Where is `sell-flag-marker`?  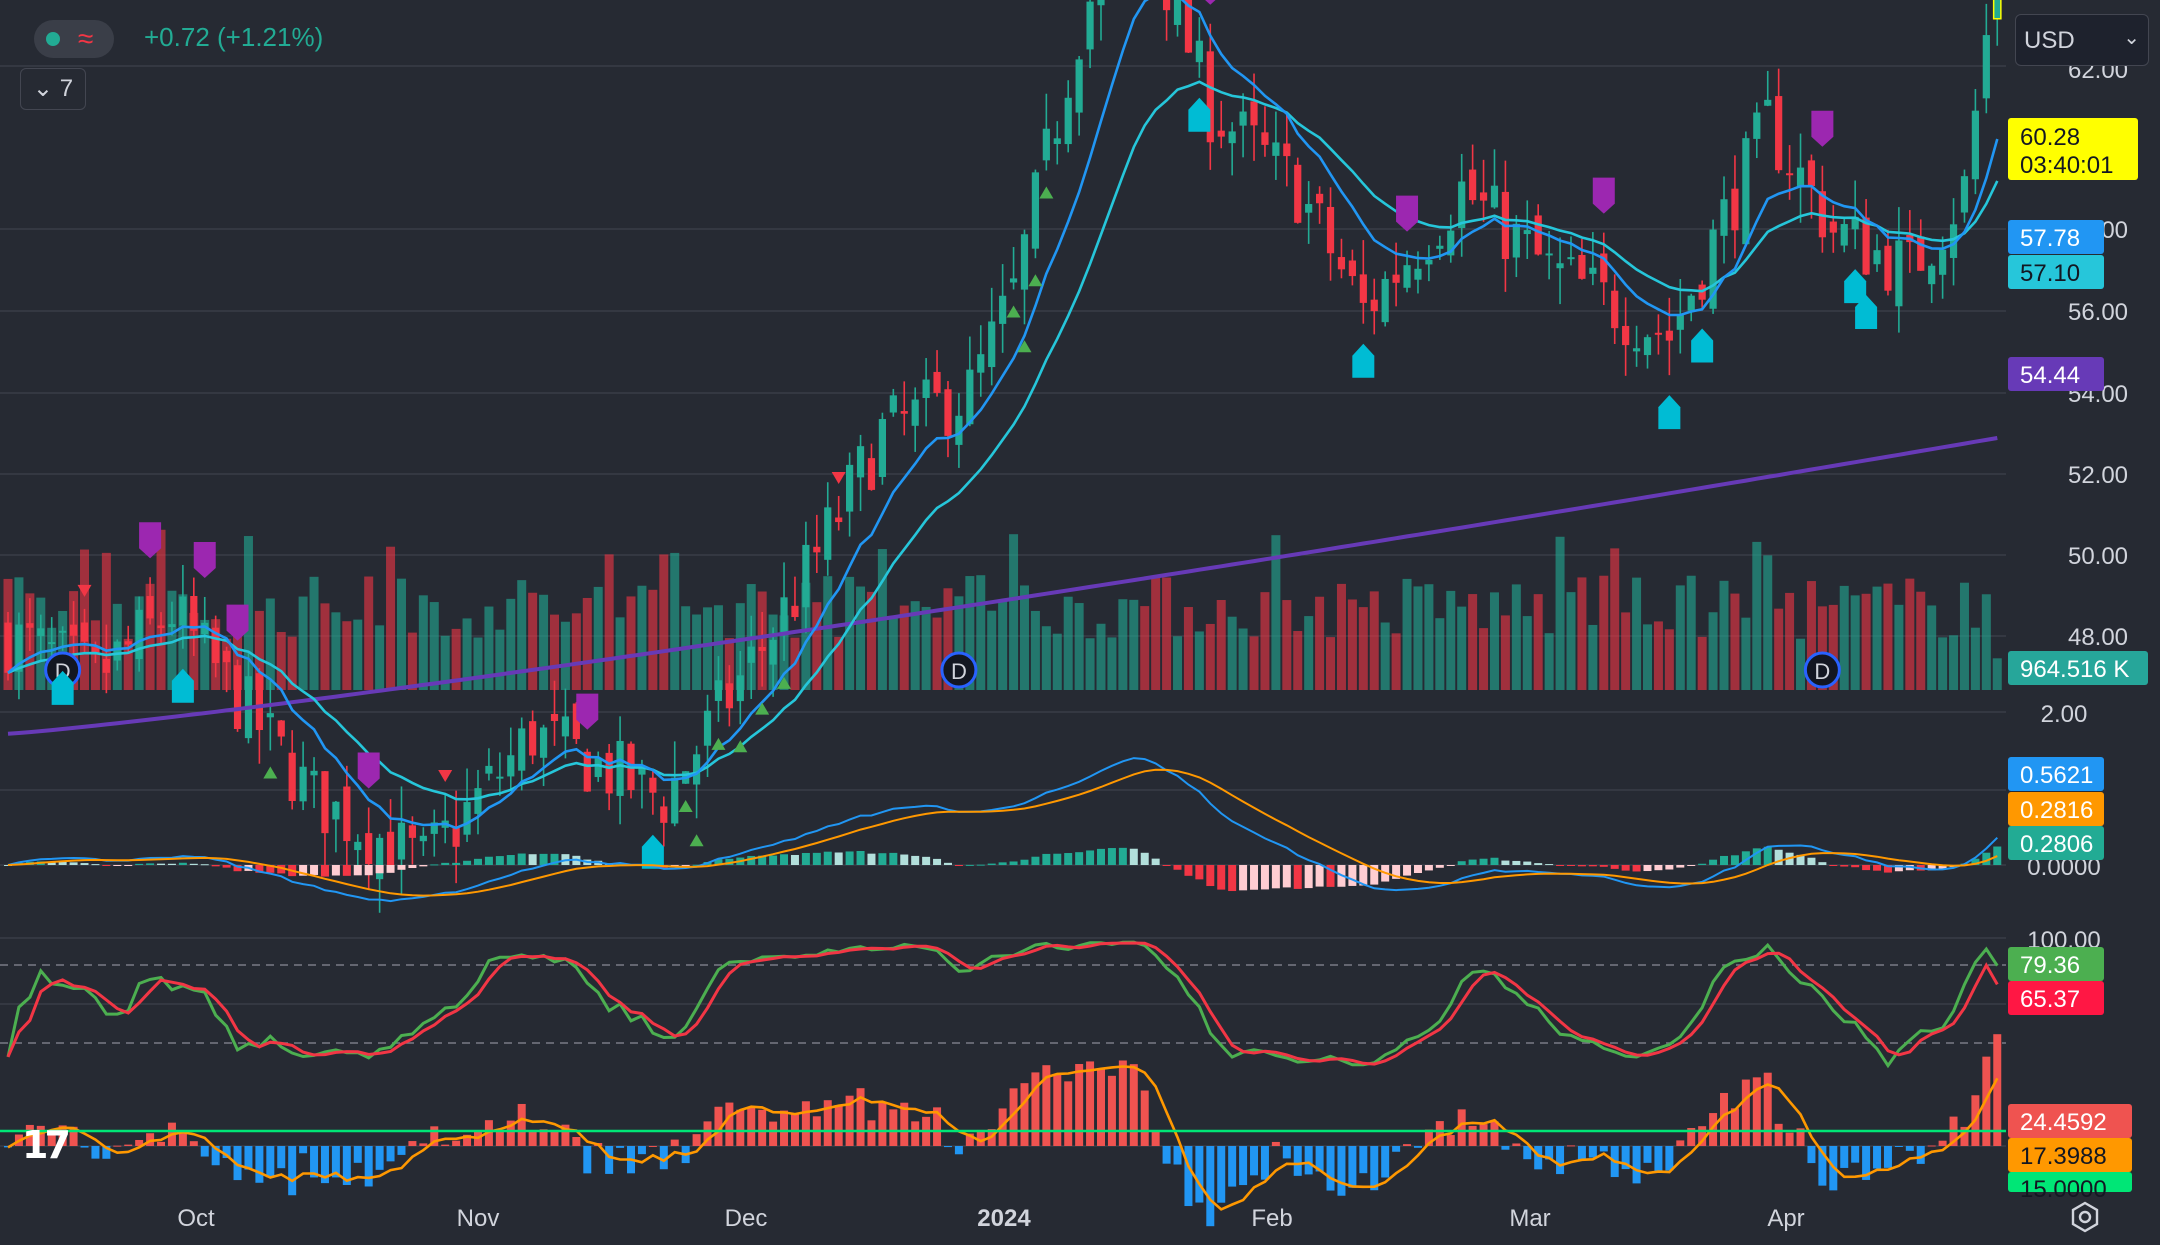
sell-flag-marker is located at coordinates (150, 540).